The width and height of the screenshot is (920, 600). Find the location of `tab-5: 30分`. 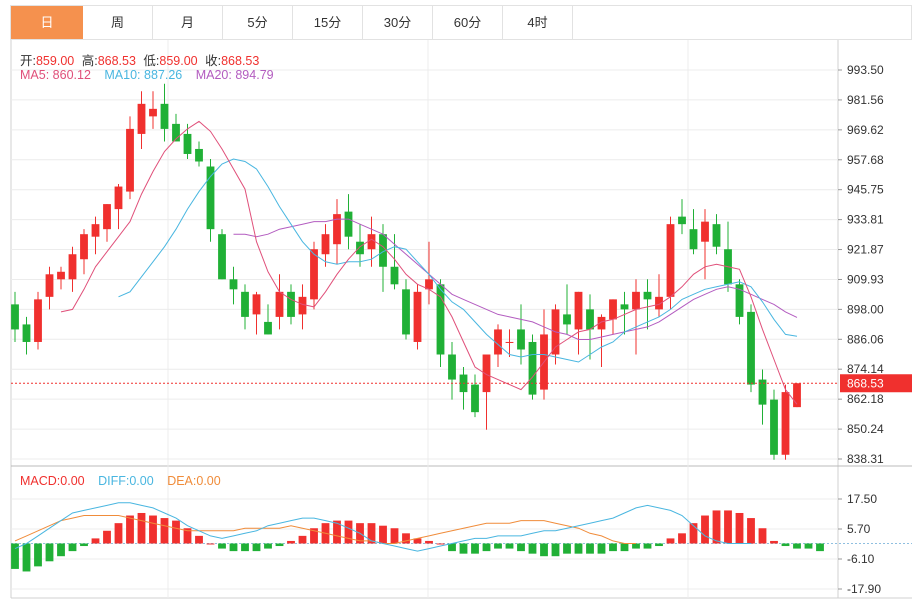

tab-5: 30分 is located at coordinates (398, 22).